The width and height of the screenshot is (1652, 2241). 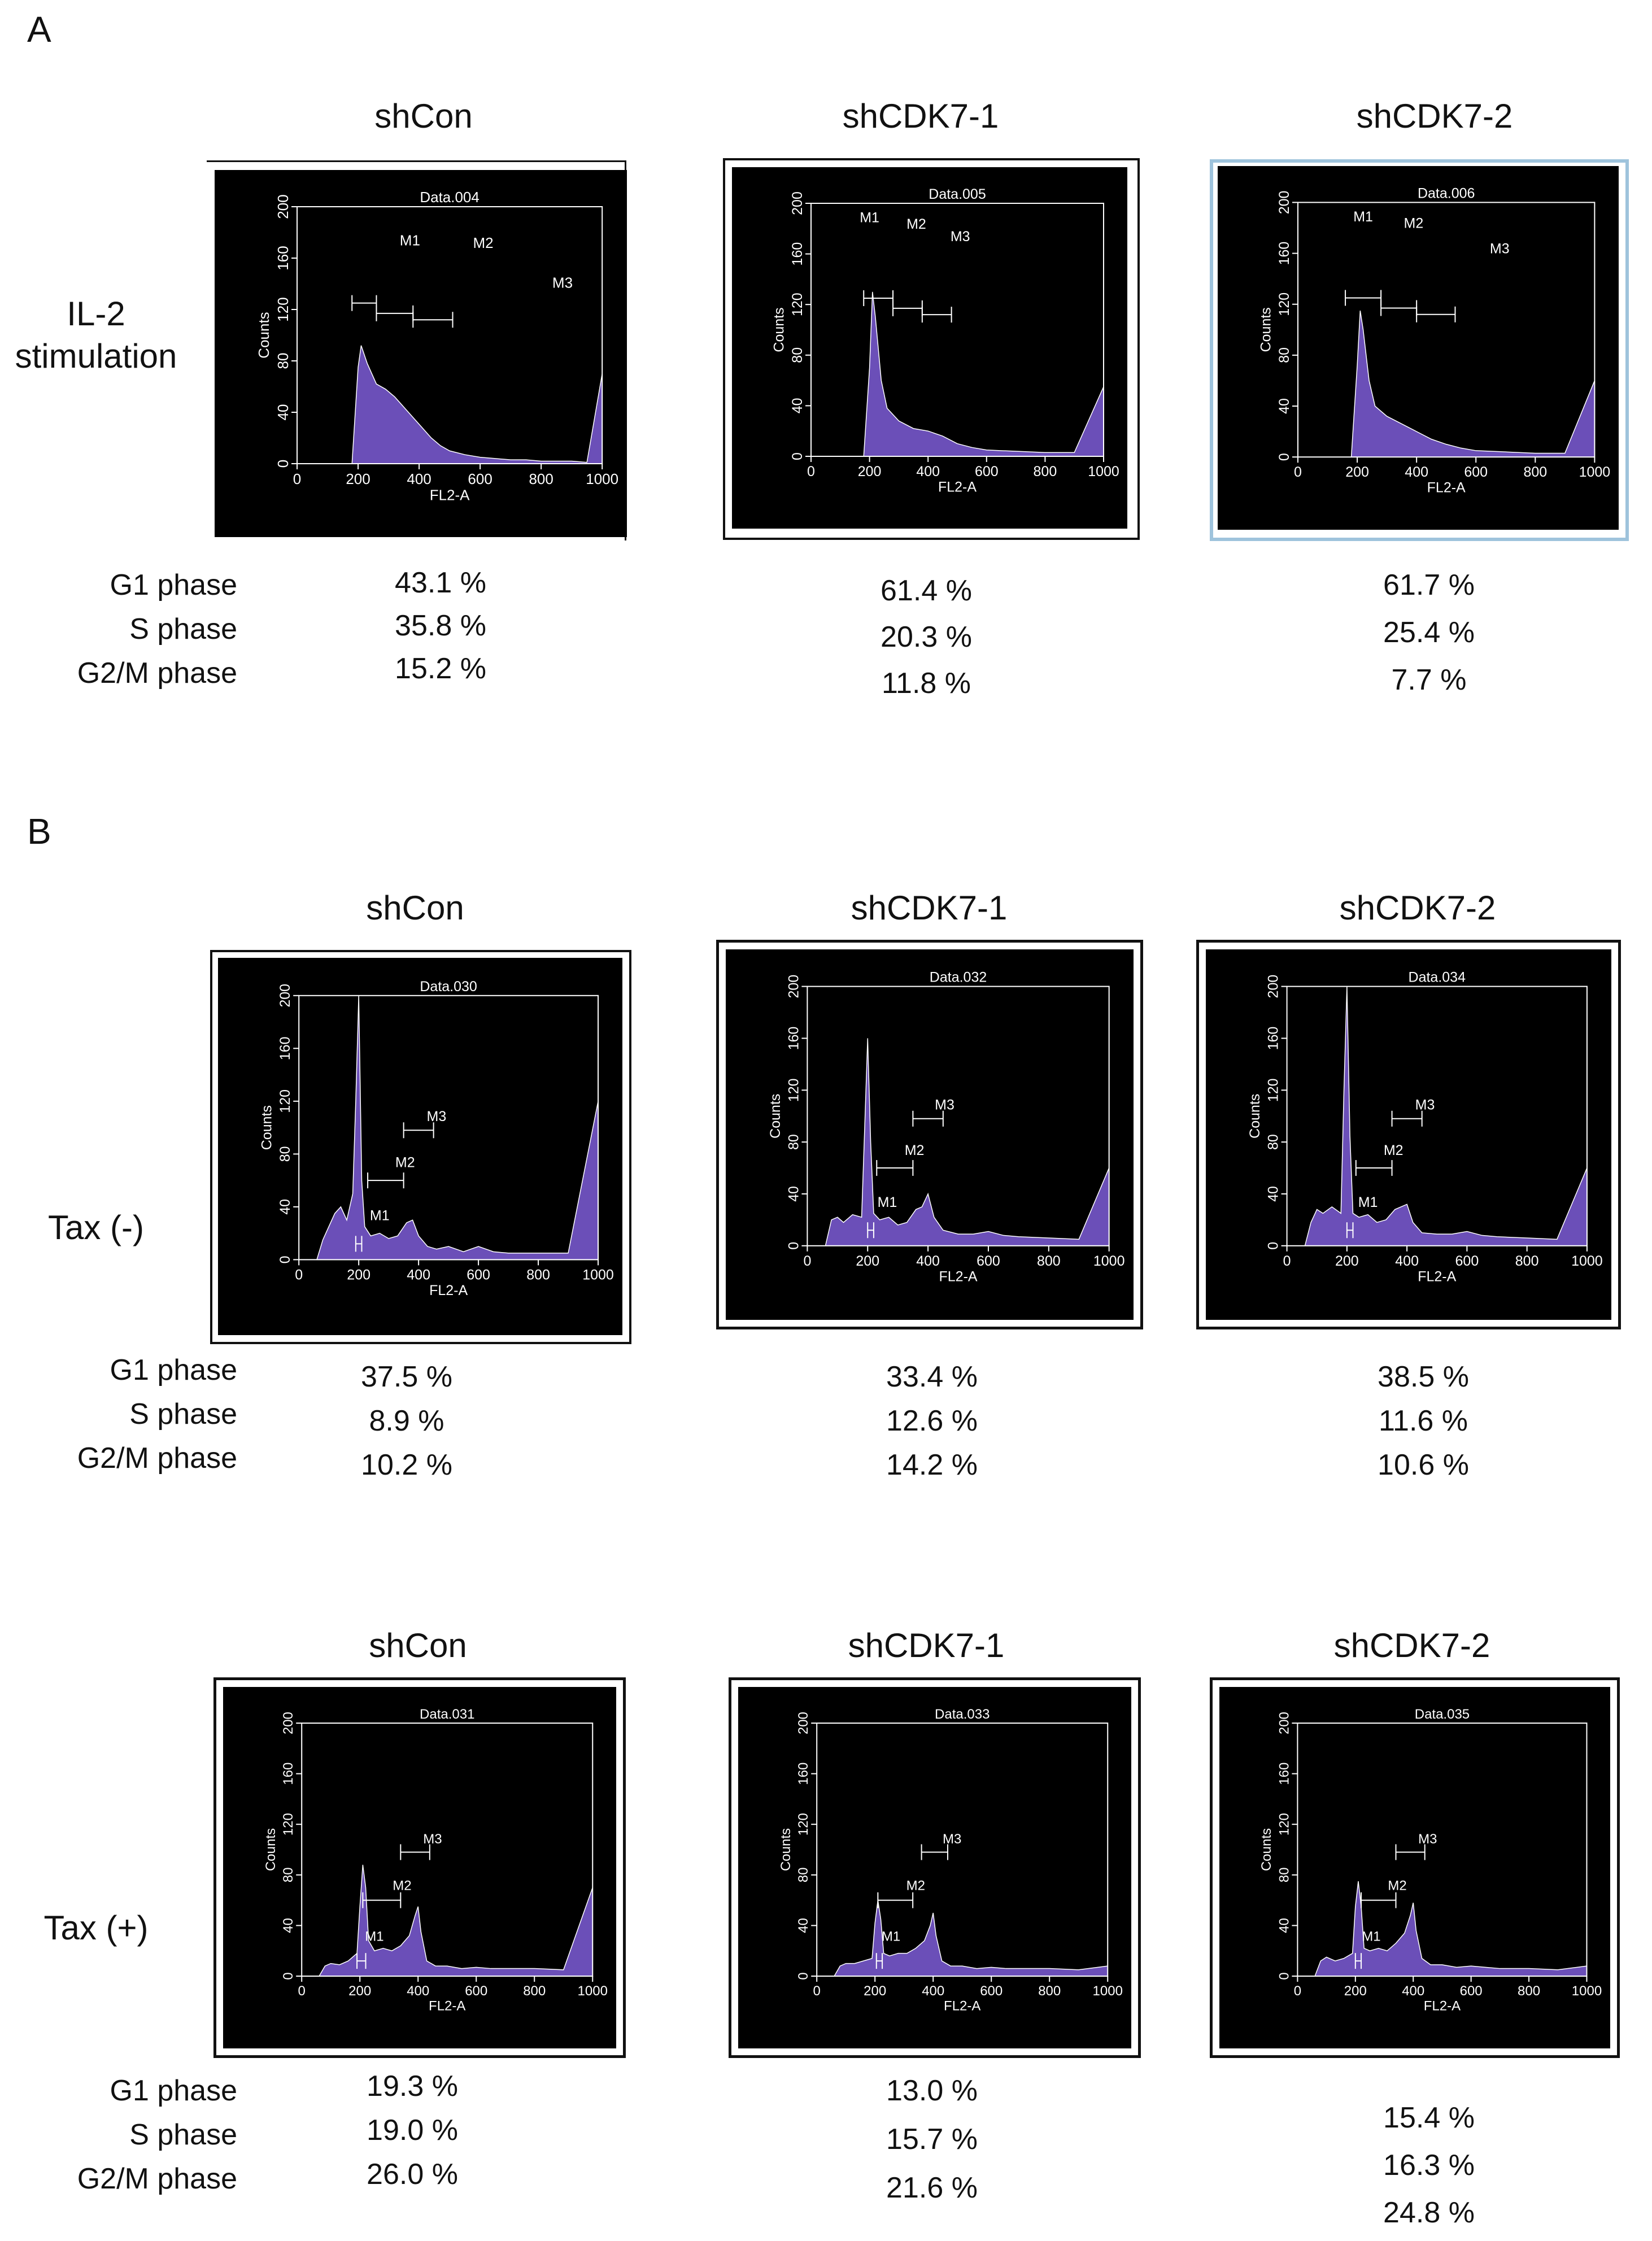 What do you see at coordinates (450, 198) in the screenshot?
I see `chart-title: Data.004` at bounding box center [450, 198].